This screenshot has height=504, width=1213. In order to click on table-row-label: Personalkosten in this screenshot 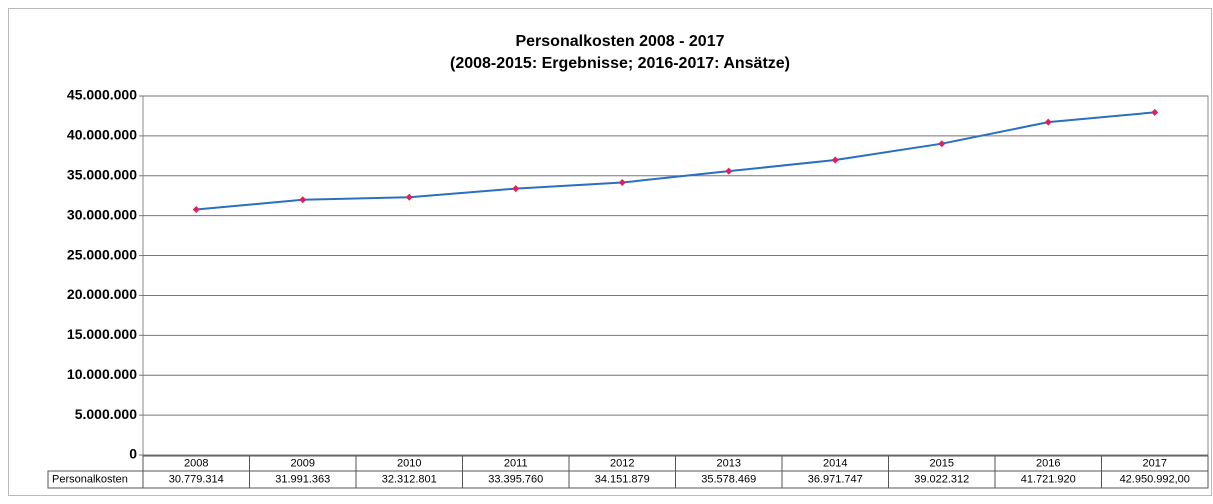, I will do `click(90, 479)`.